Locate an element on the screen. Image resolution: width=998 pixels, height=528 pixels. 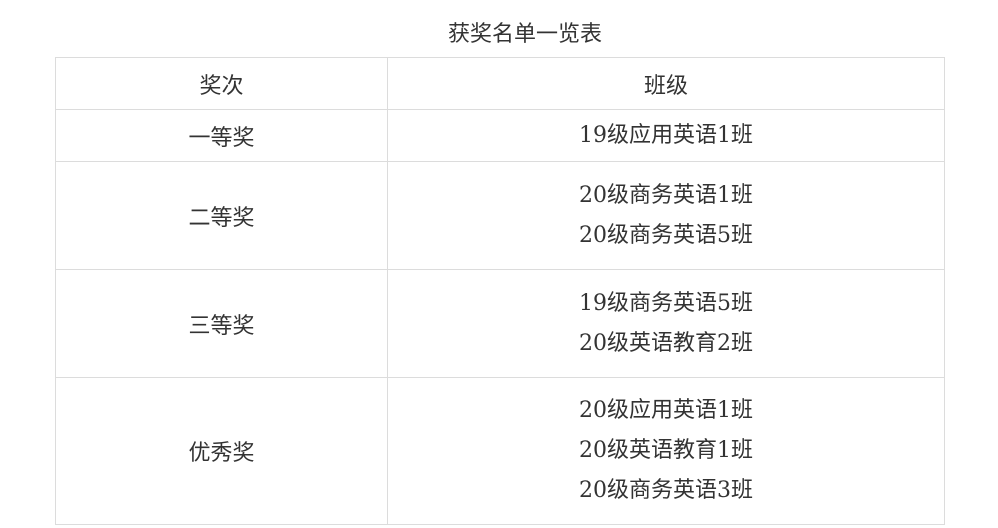
award-cell: 三等奖 is located at coordinates (221, 323).